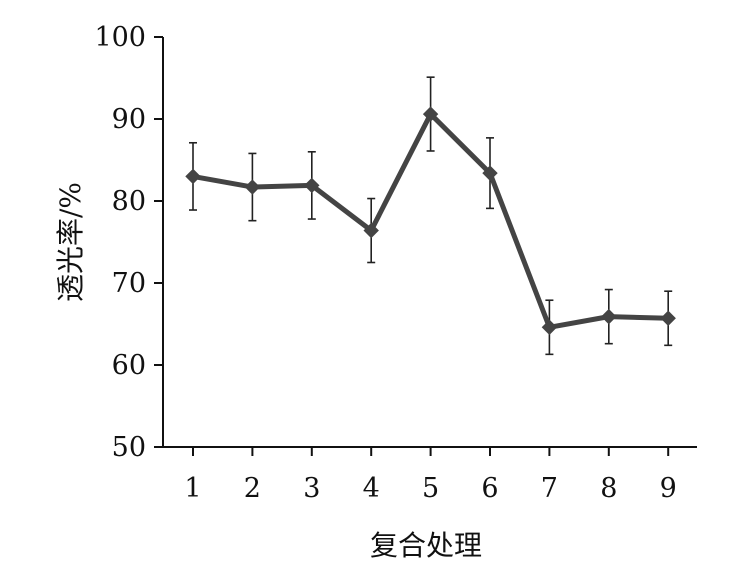  What do you see at coordinates (608, 488) in the screenshot?
I see `x-tick-label: 8` at bounding box center [608, 488].